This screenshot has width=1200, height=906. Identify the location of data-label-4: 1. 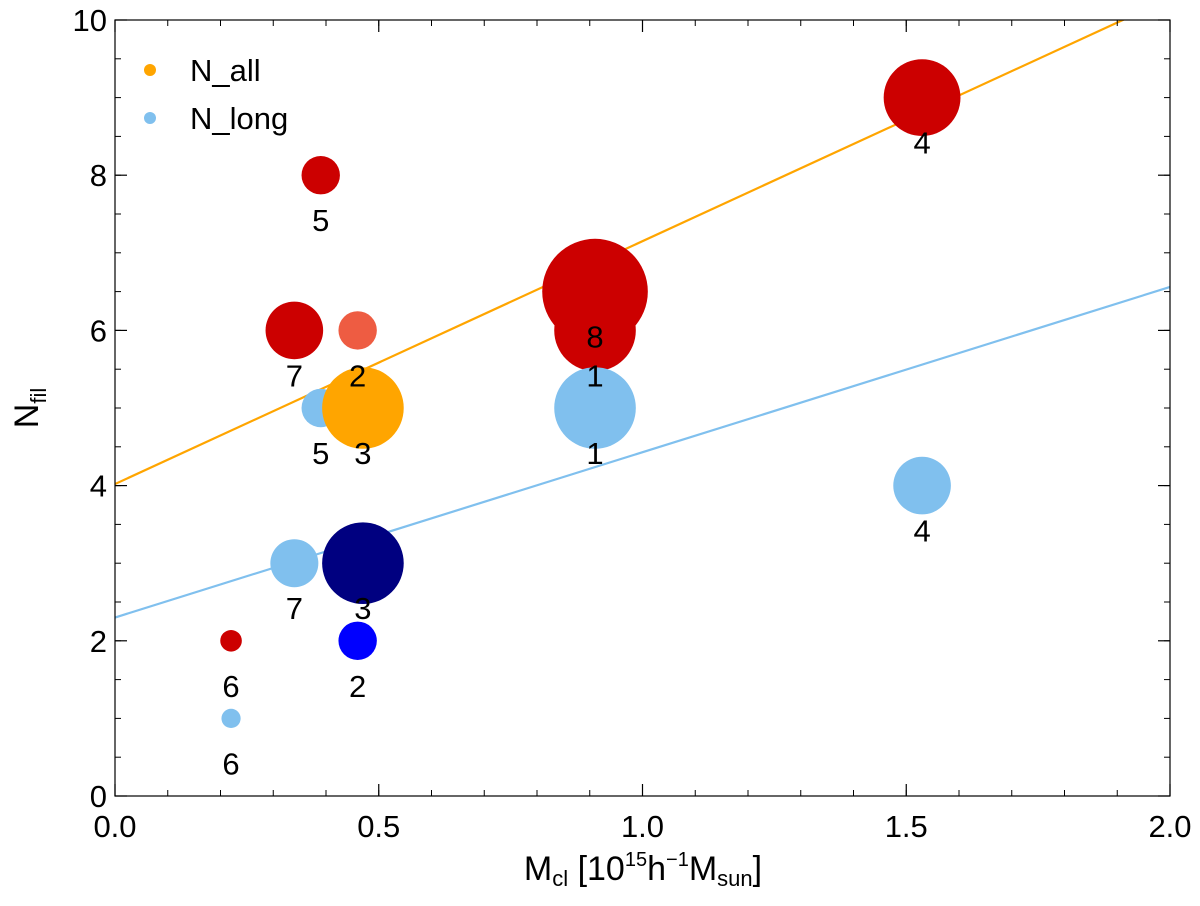
(594, 375).